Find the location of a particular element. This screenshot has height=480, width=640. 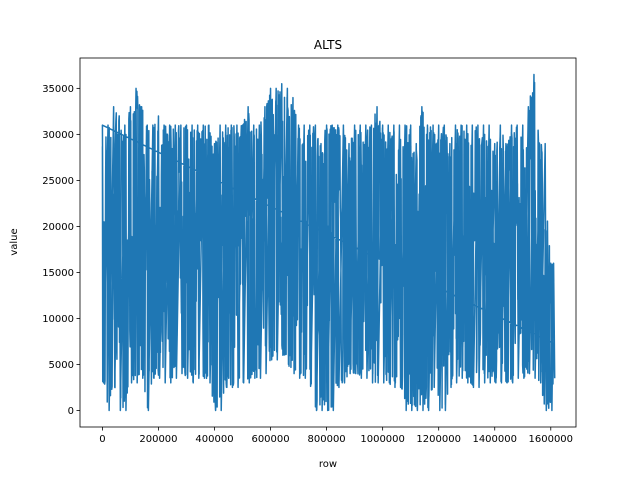

chart-title: ALTS is located at coordinates (328, 45).